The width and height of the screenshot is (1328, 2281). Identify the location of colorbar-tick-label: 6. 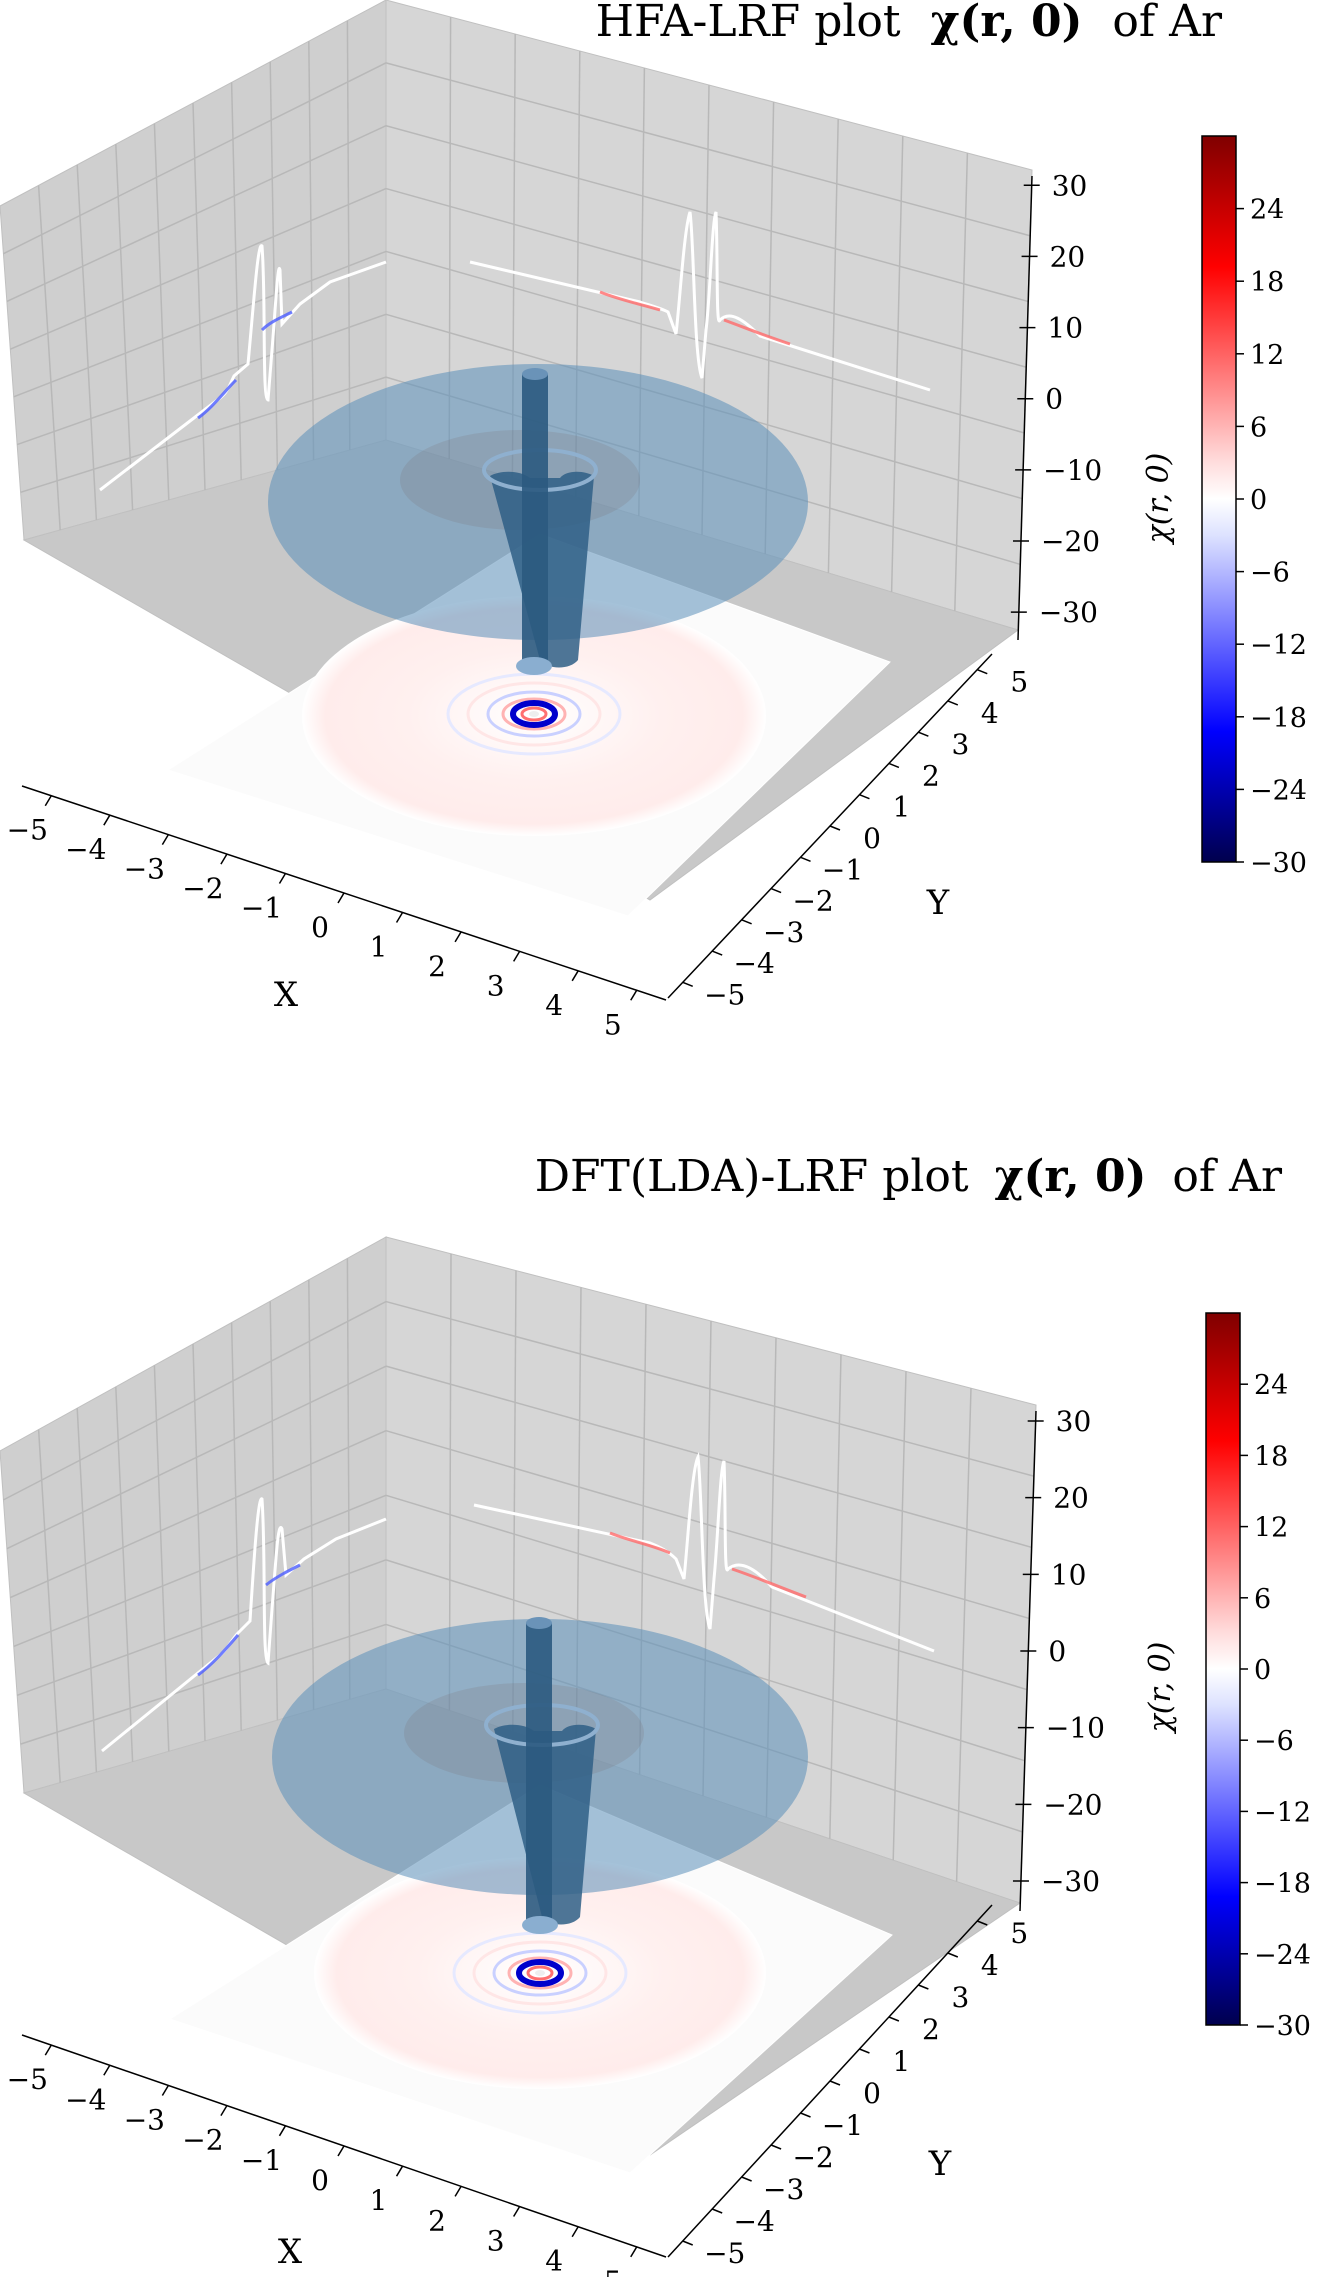
(1258, 427).